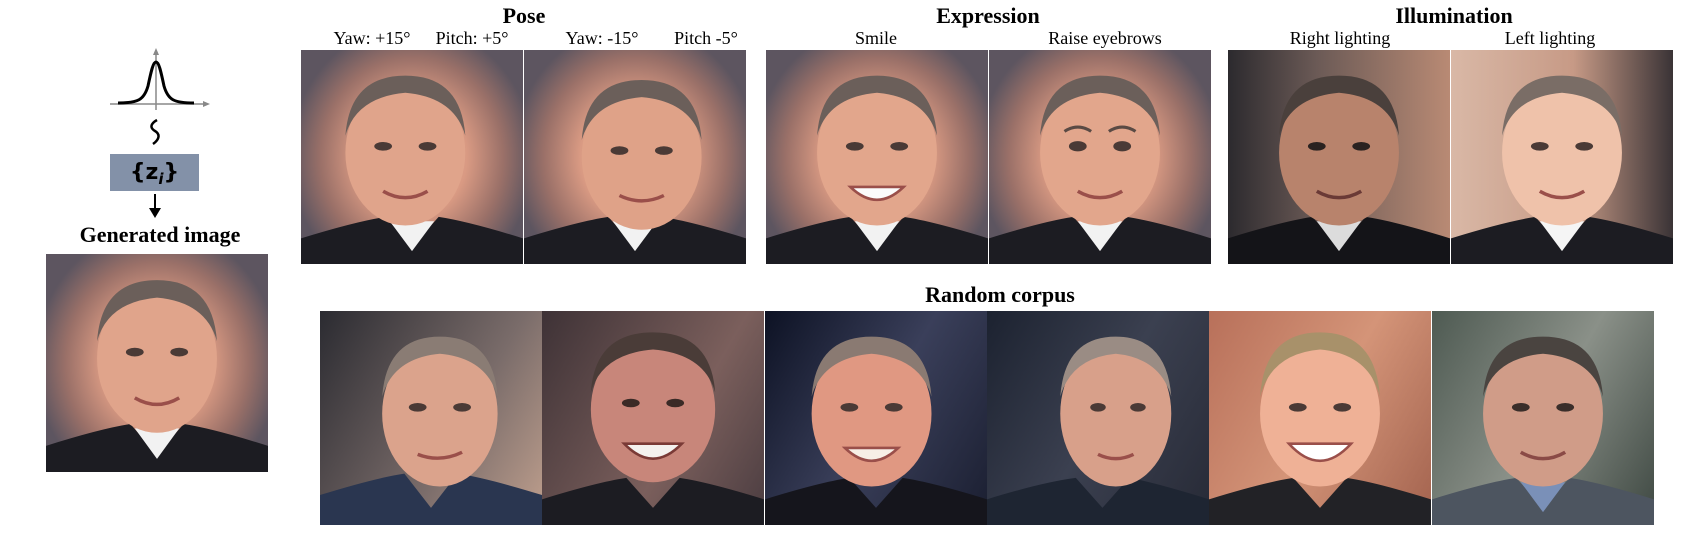 This screenshot has width=1700, height=536. Describe the element at coordinates (602, 38) in the screenshot. I see `pose-caption-yaw-neg: Yaw: -15°` at that location.